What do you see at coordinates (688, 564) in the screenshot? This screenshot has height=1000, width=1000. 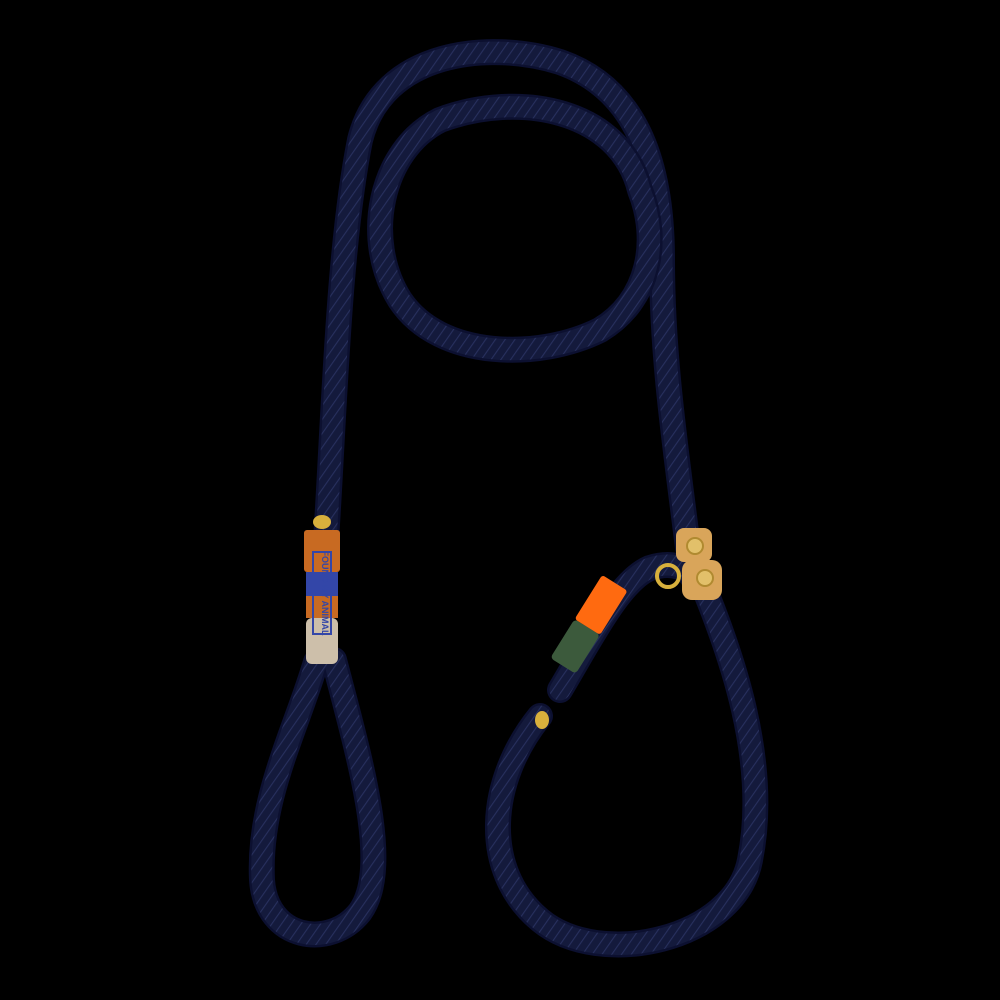 I see `ring-assembly` at bounding box center [688, 564].